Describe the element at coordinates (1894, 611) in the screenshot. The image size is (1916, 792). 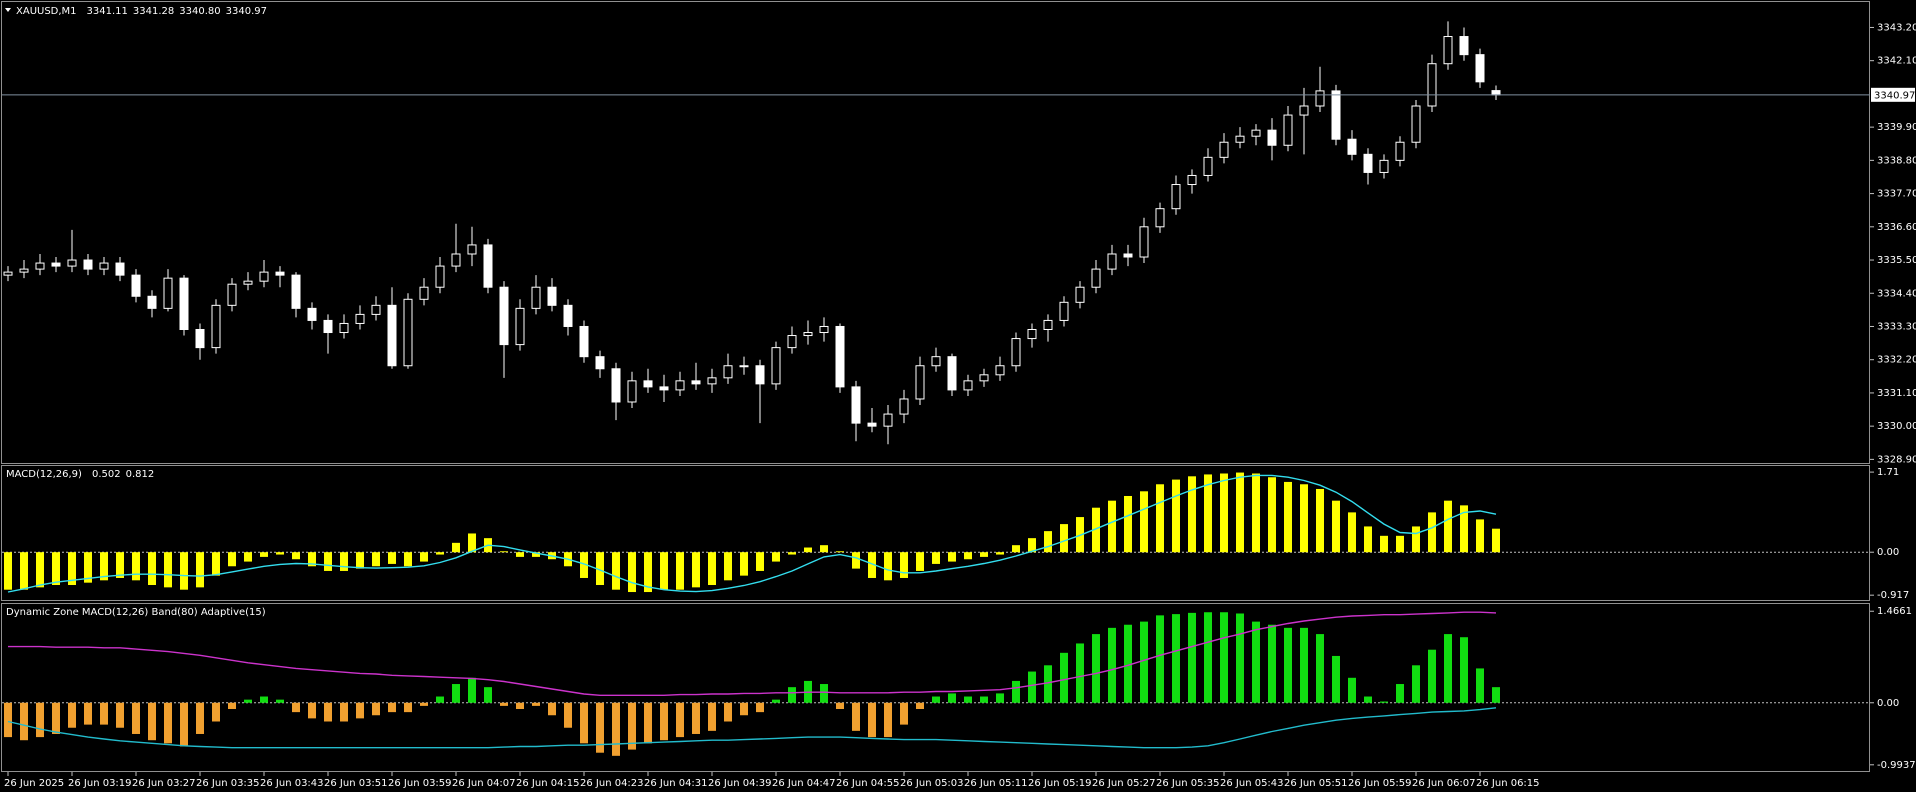
I see `y-tick-label: 1.4661` at that location.